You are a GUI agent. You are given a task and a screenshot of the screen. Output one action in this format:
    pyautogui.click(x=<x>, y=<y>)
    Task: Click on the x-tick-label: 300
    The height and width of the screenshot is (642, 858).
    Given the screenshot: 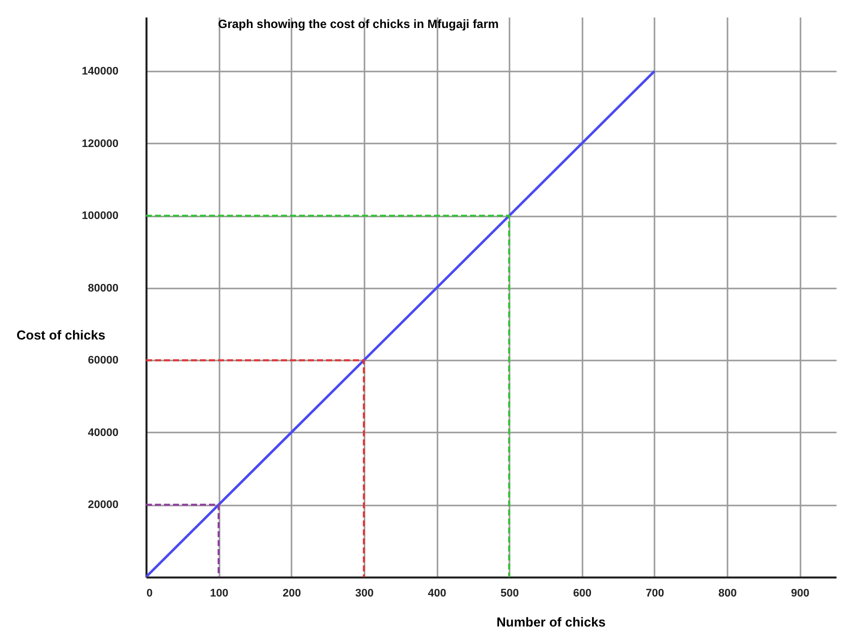 What is the action you would take?
    pyautogui.click(x=364, y=594)
    